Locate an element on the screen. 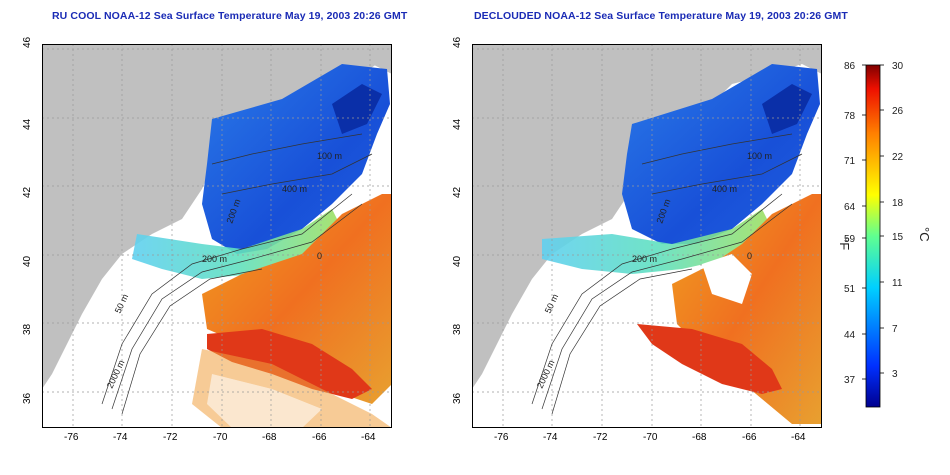 This screenshot has height=475, width=950. fahrenheit-tick: 86 is located at coordinates (850, 66).